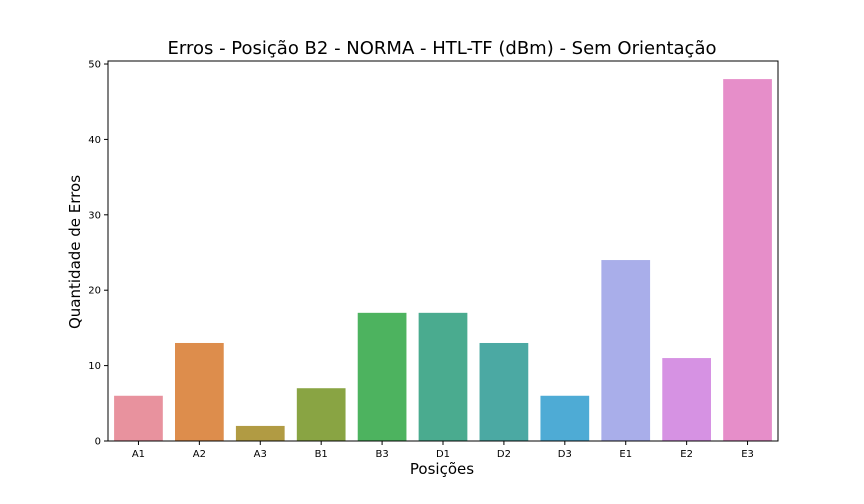 The width and height of the screenshot is (864, 504). Describe the element at coordinates (75, 252) in the screenshot. I see `y-axis-label: Quantidade de Erros` at that location.